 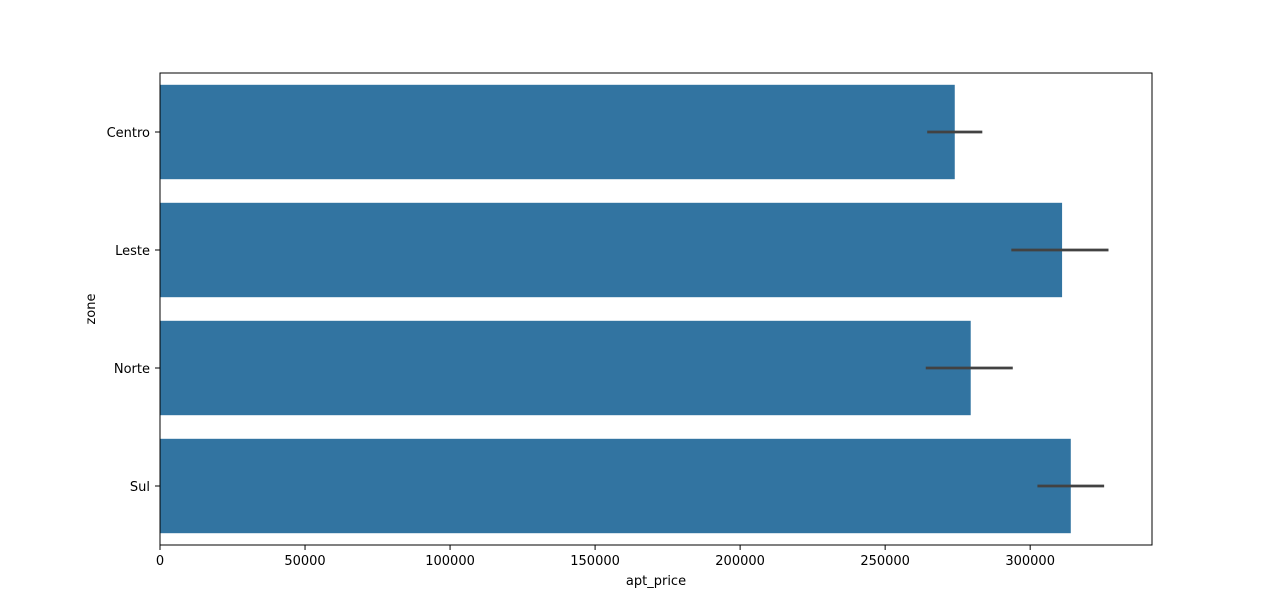 I want to click on error-bars-group, so click(x=1017, y=309).